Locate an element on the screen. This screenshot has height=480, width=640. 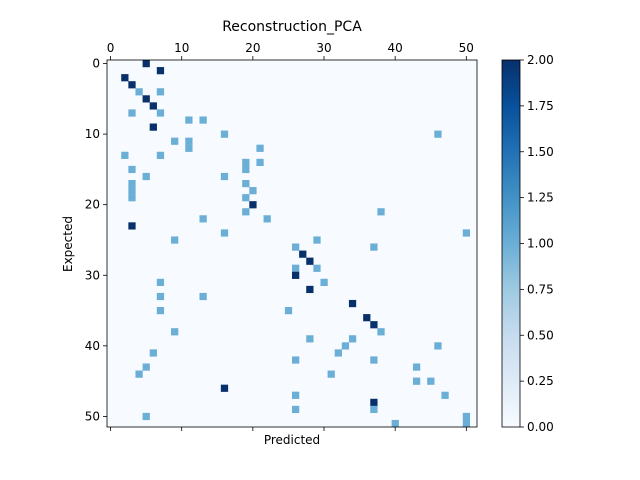
x-axis-label: Predicted is located at coordinates (292, 440).